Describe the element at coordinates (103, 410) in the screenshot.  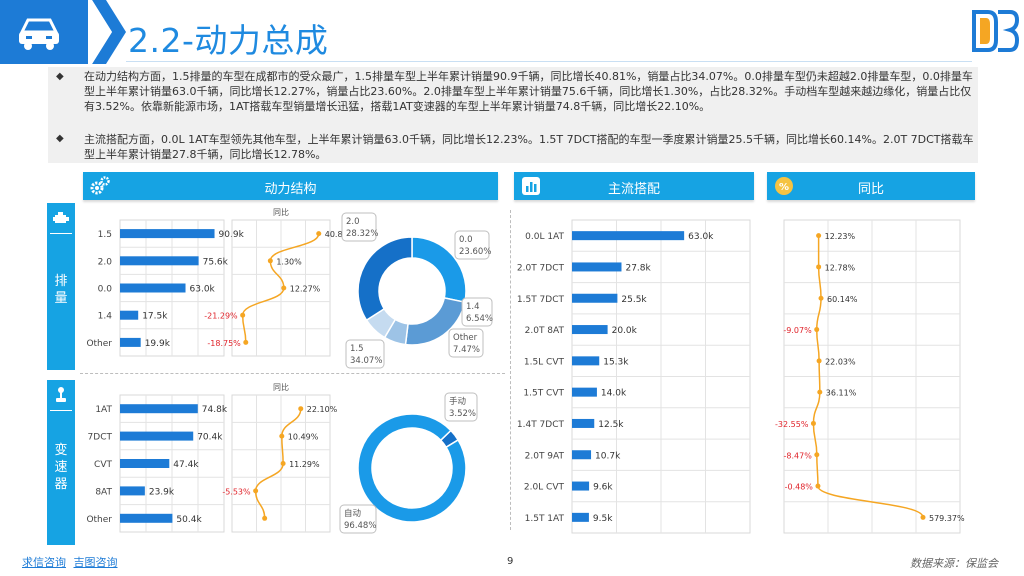
I see `transmission-sales-category-label: 1AT` at that location.